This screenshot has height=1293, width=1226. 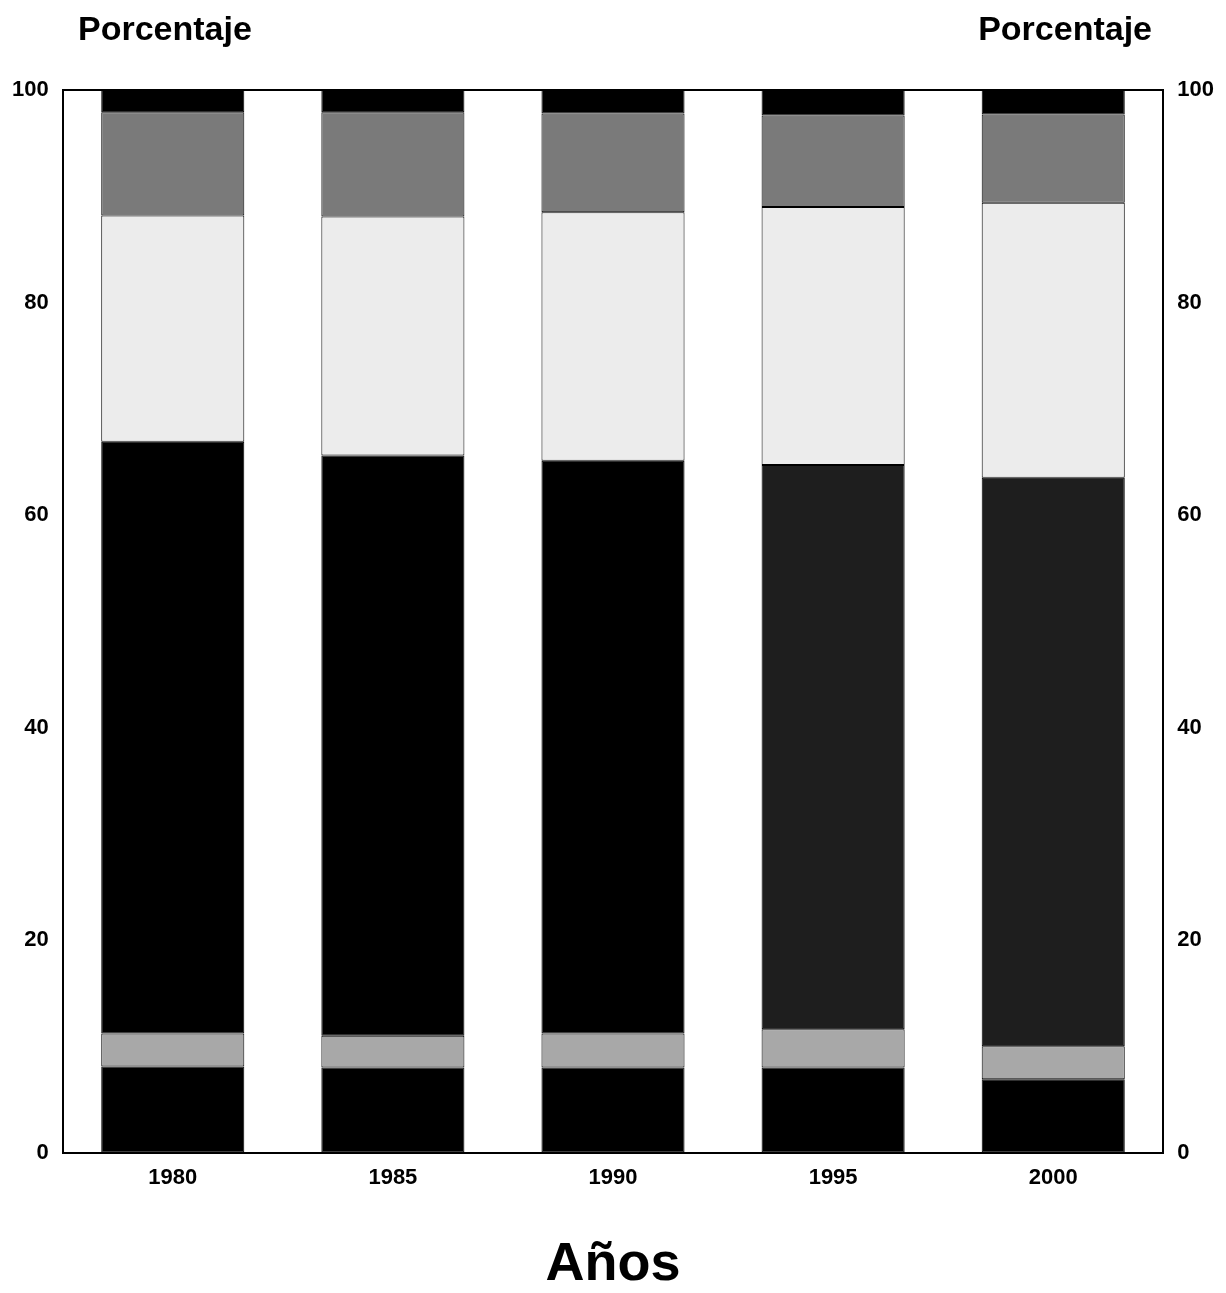 What do you see at coordinates (1183, 1151) in the screenshot?
I see `y2-tick-label: 0` at bounding box center [1183, 1151].